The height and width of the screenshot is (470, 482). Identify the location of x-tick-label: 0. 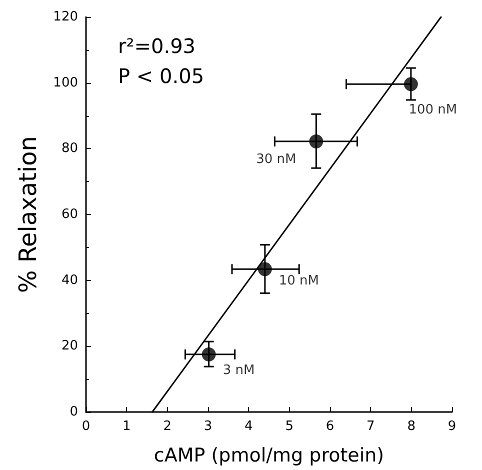
(86, 426).